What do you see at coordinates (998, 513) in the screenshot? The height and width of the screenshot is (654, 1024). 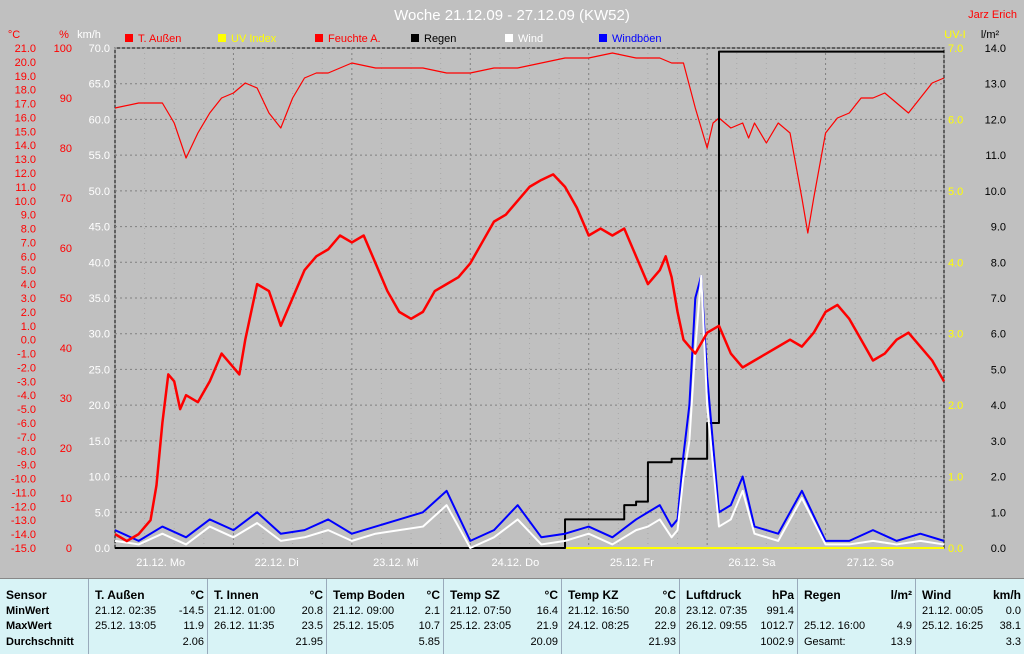 I see `rain-tick-13: 1.0` at bounding box center [998, 513].